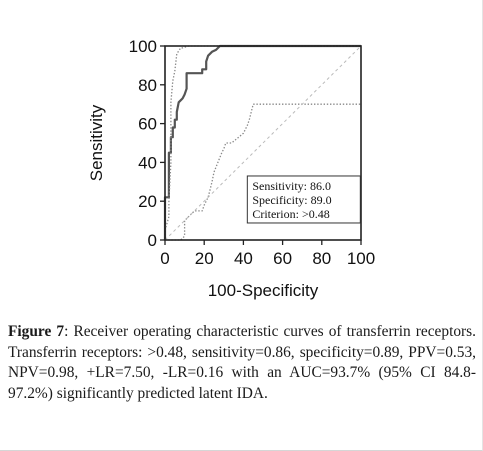  What do you see at coordinates (321, 258) in the screenshot?
I see `x-tick-label: 80` at bounding box center [321, 258].